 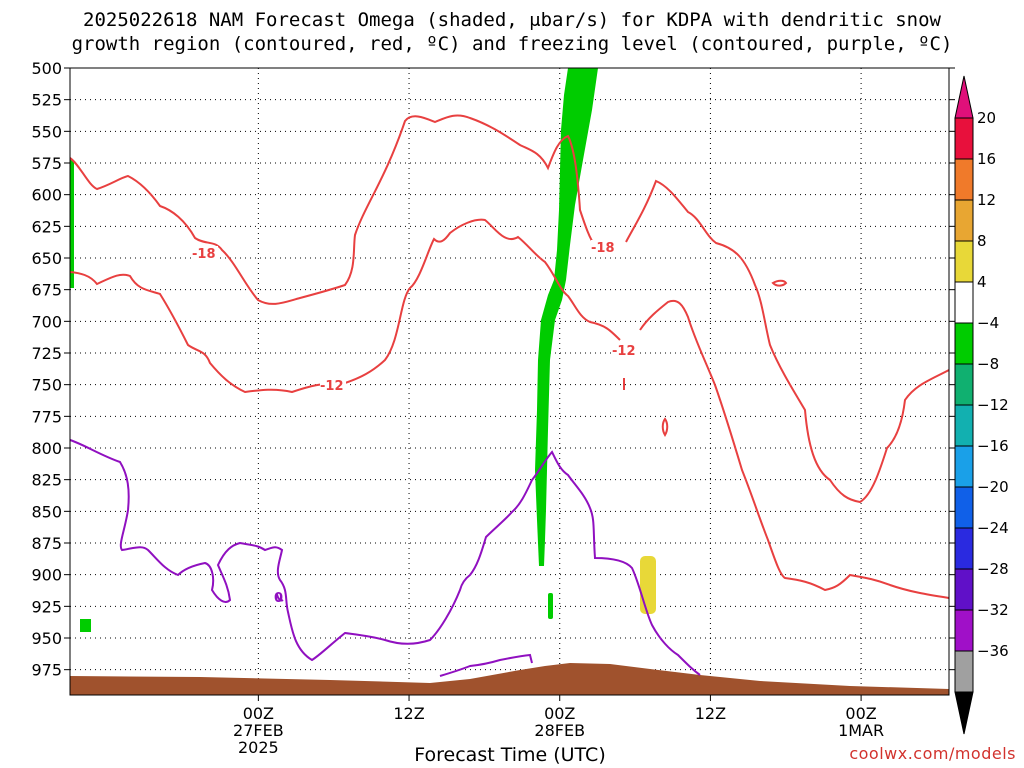 What do you see at coordinates (345, 306) in the screenshot?
I see `red-contour-lower` at bounding box center [345, 306].